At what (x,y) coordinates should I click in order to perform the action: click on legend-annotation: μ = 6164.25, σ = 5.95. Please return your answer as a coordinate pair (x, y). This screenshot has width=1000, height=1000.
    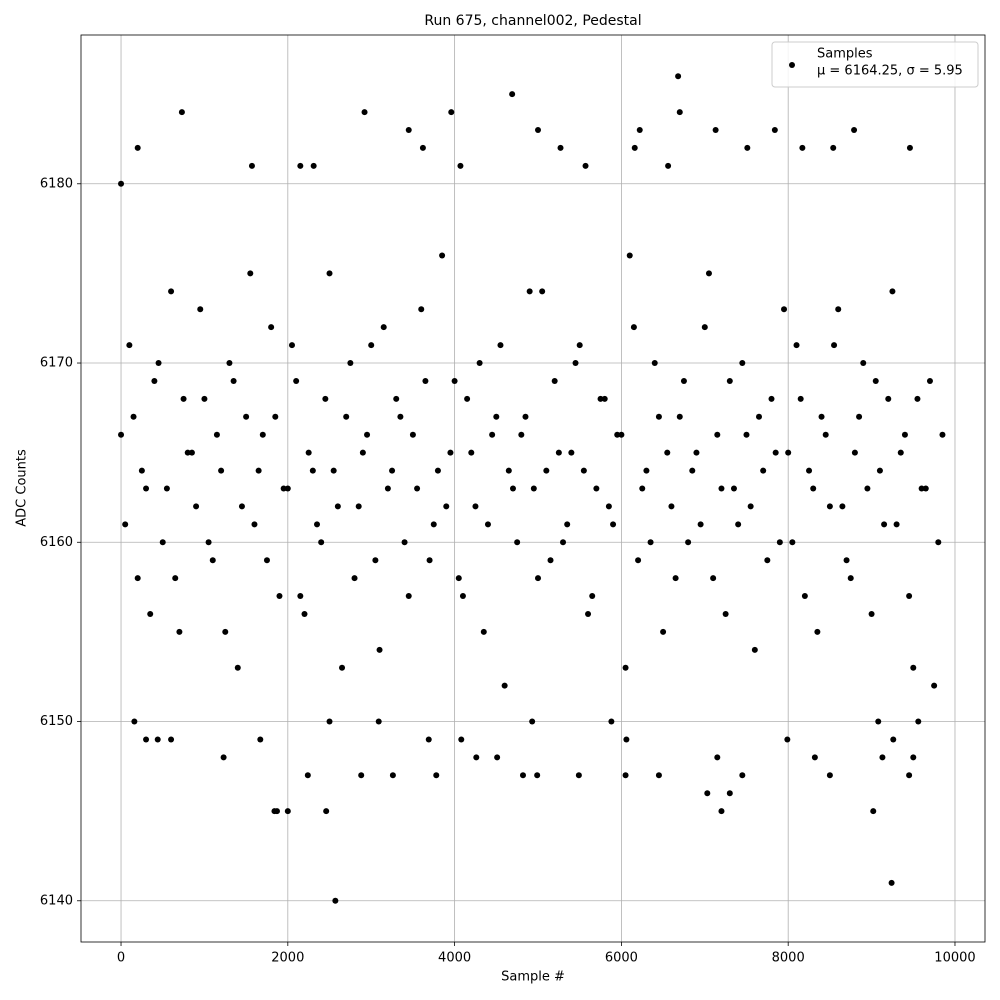
    Looking at the image, I should click on (890, 71).